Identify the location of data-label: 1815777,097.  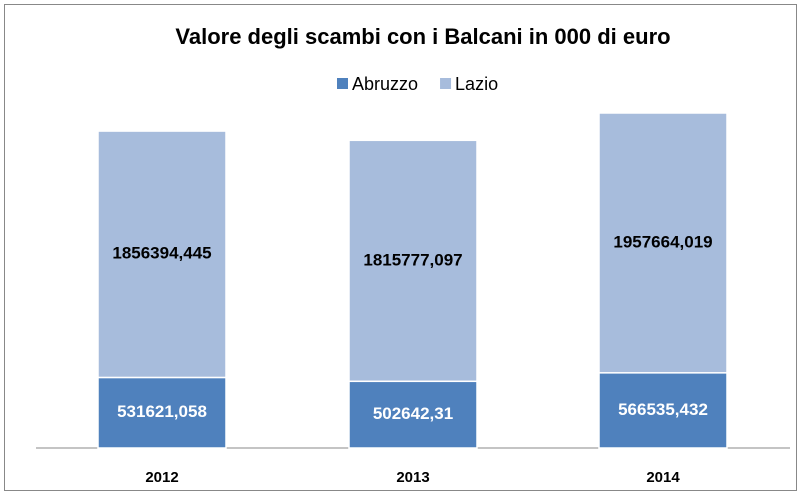
(412, 259).